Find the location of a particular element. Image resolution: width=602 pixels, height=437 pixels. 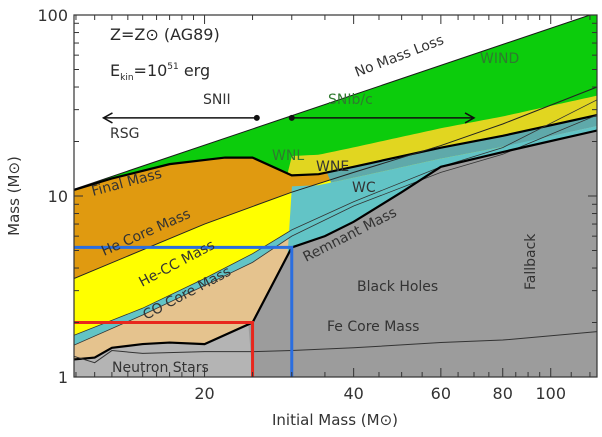

y-tick-label: 1 is located at coordinates (63, 377).